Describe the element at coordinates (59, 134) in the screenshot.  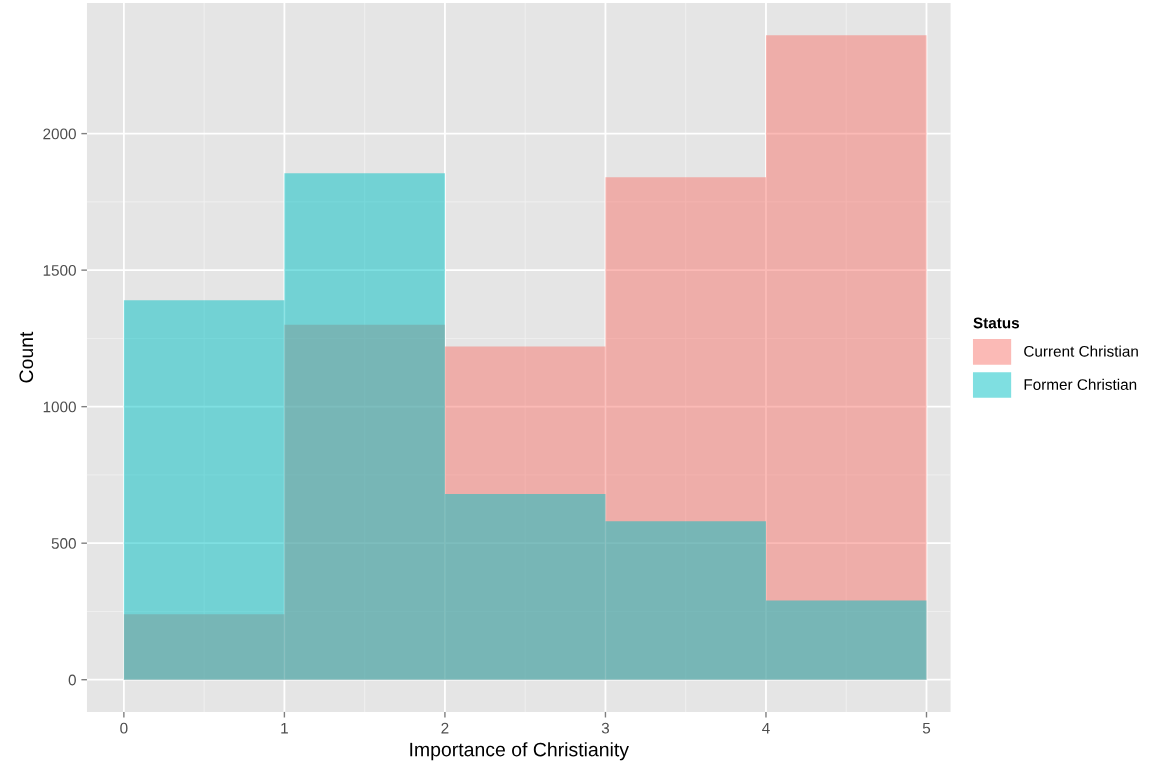
I see `y-tick-label: 2000` at that location.